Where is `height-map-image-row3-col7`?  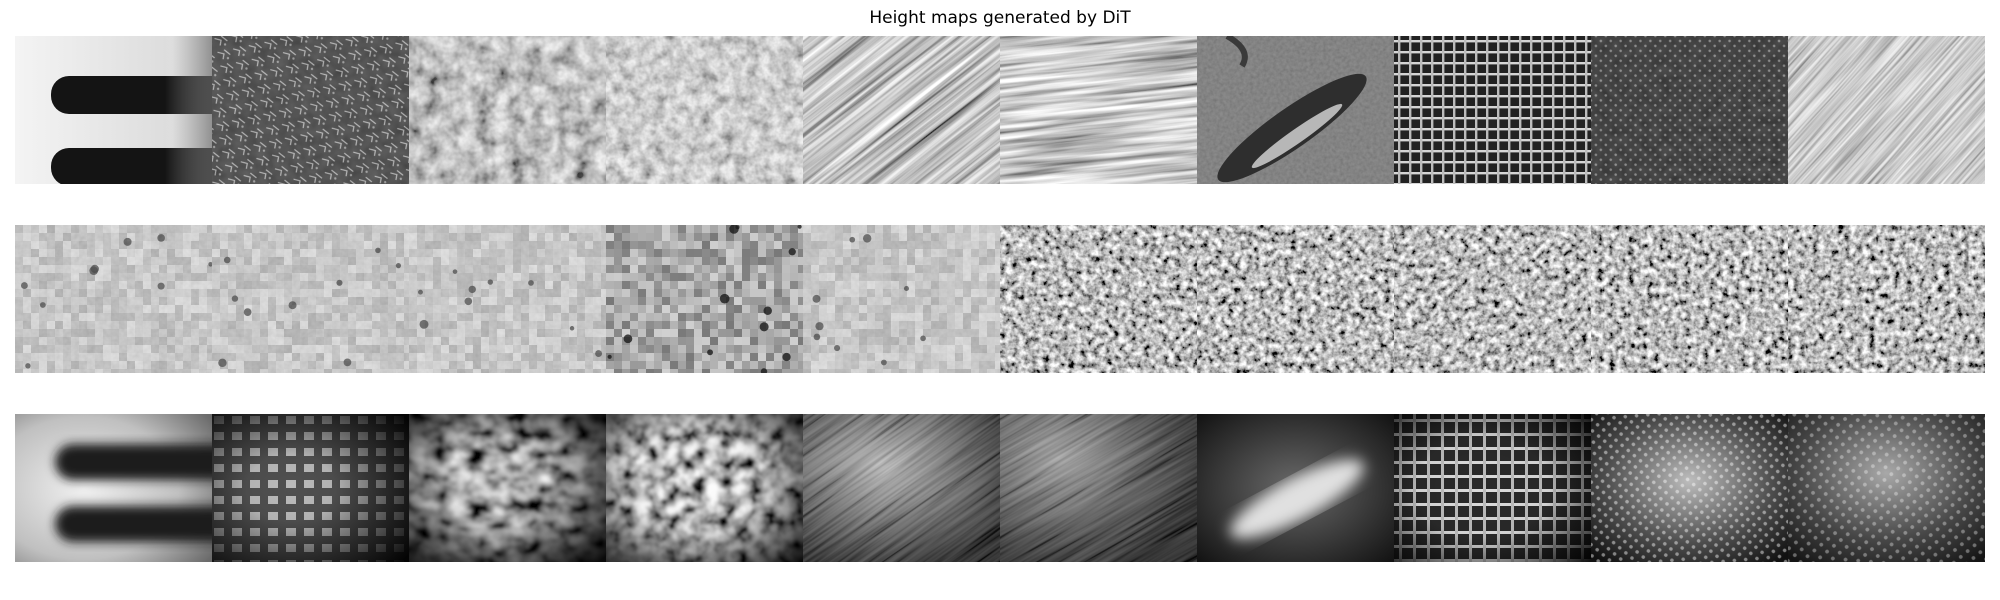 height-map-image-row3-col7 is located at coordinates (1295, 488).